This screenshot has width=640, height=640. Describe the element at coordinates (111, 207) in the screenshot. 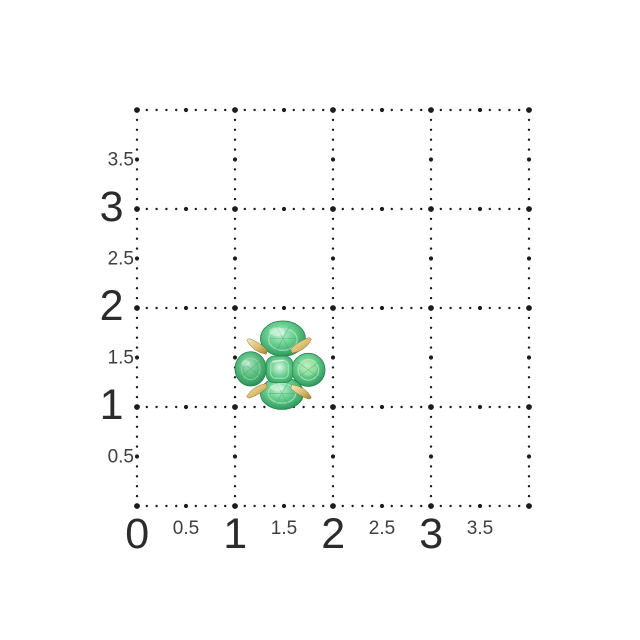

I see `y-axis-tick-label-3: 3` at that location.